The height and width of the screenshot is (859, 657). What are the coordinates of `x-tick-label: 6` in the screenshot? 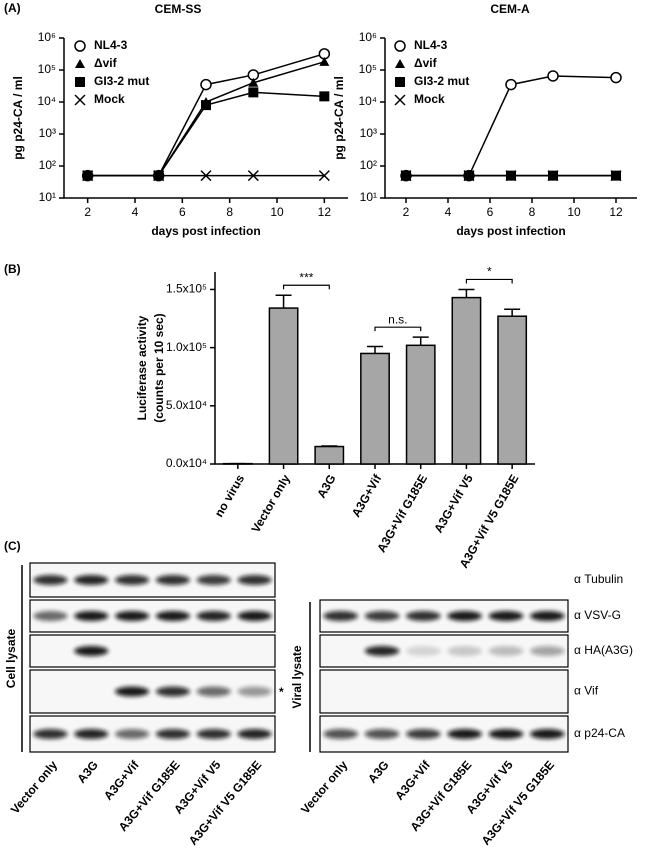 It's located at (490, 212).